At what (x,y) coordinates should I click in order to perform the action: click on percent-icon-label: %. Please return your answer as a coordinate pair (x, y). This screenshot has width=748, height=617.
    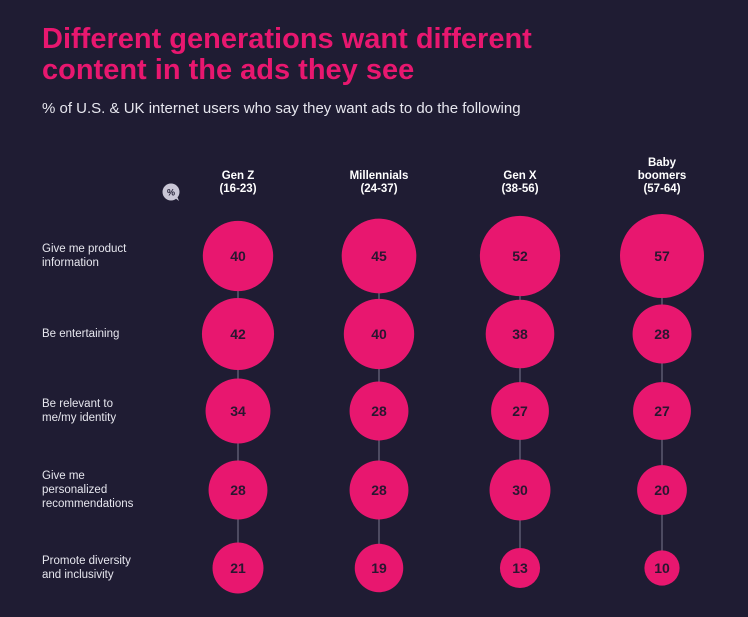
    Looking at the image, I should click on (171, 193).